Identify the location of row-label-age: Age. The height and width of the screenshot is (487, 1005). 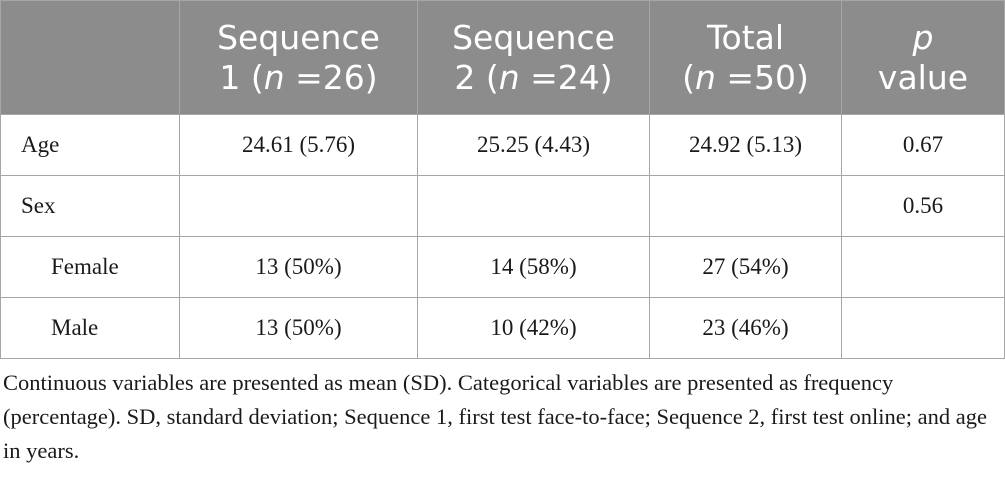
(90, 145).